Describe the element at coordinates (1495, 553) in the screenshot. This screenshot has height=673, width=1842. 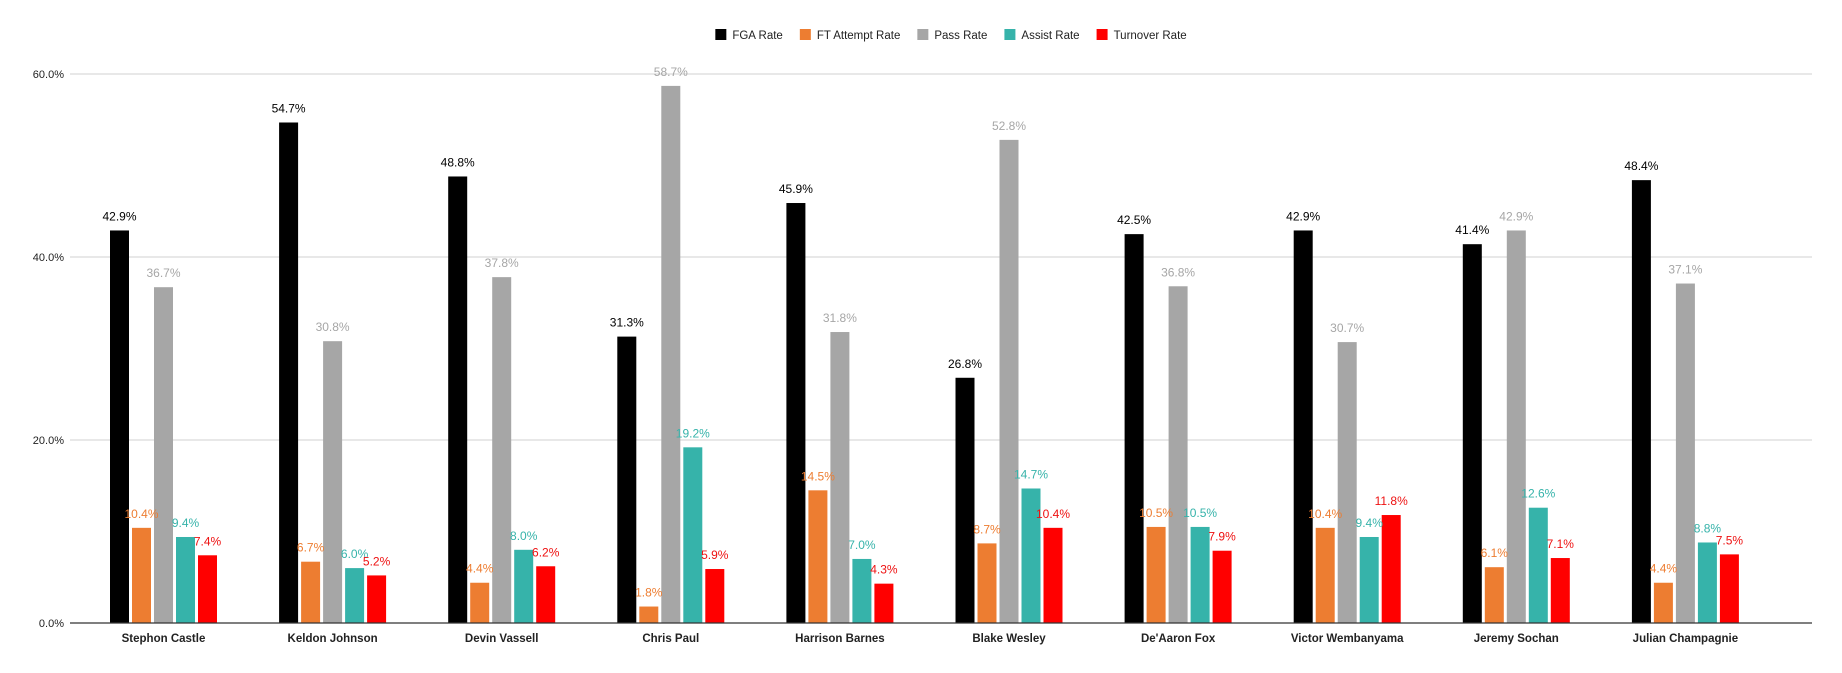
I see `data-label-ft-attempt-rate-jeremy-sochan: 6.1%` at that location.